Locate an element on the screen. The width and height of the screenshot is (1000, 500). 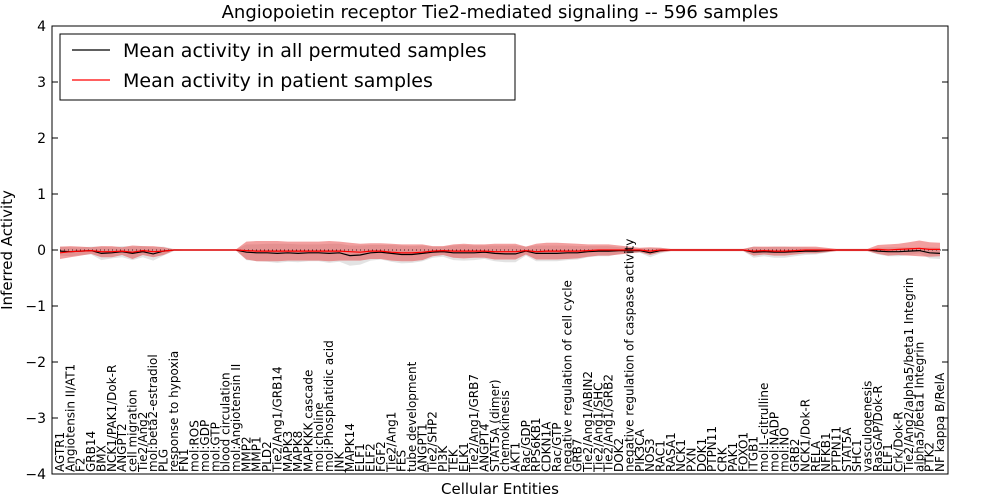
x-tick-label-22: MAPK3 is located at coordinates (288, 451).